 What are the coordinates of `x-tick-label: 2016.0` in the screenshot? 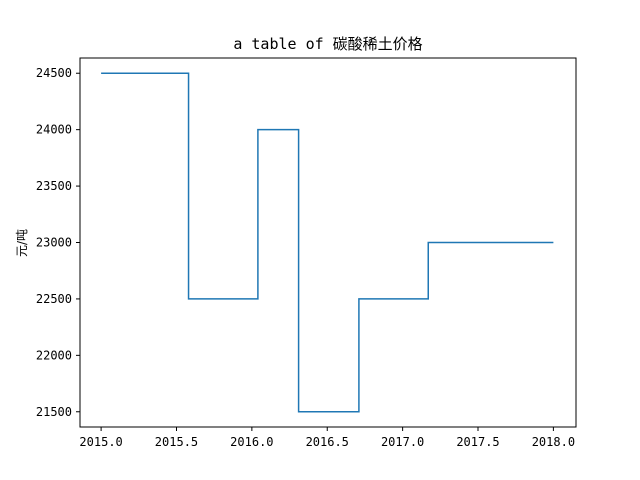 It's located at (251, 442).